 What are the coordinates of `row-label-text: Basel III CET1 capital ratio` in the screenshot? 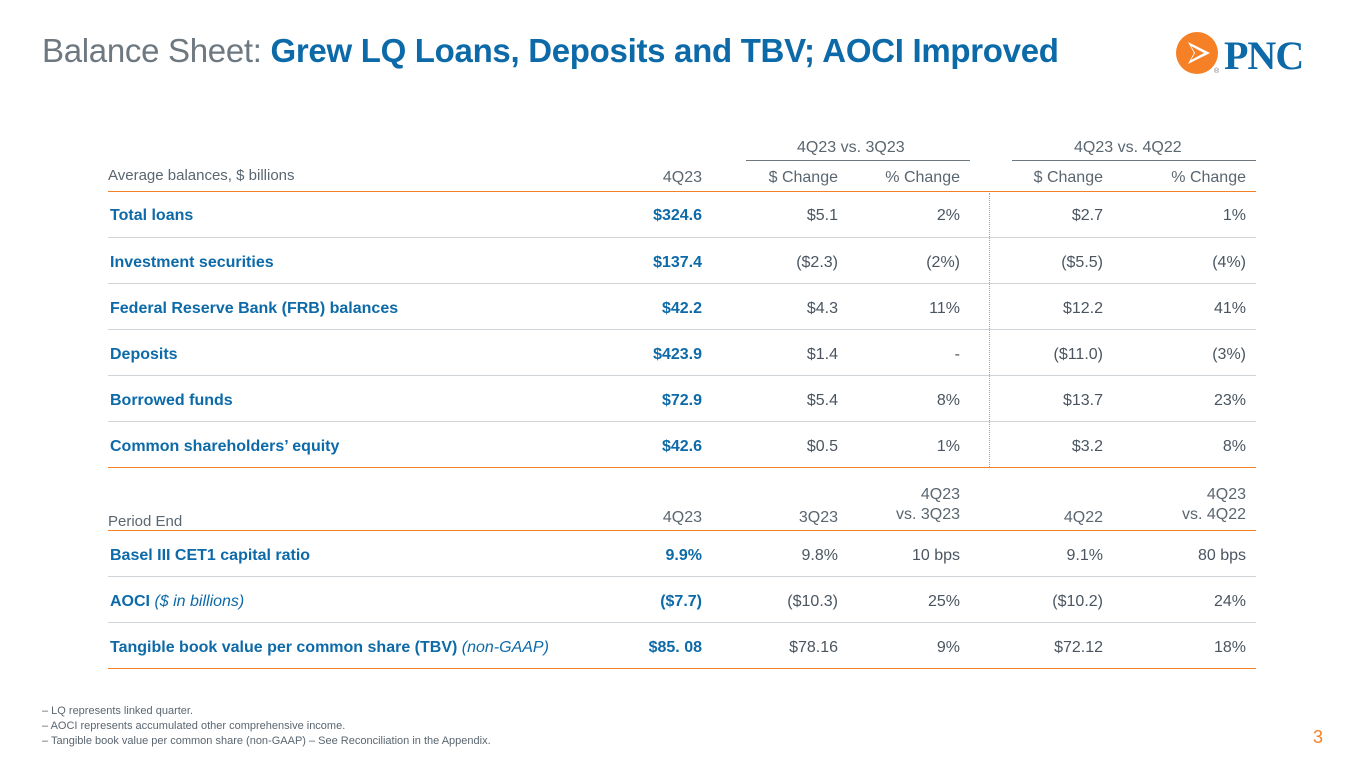 It's located at (210, 555).